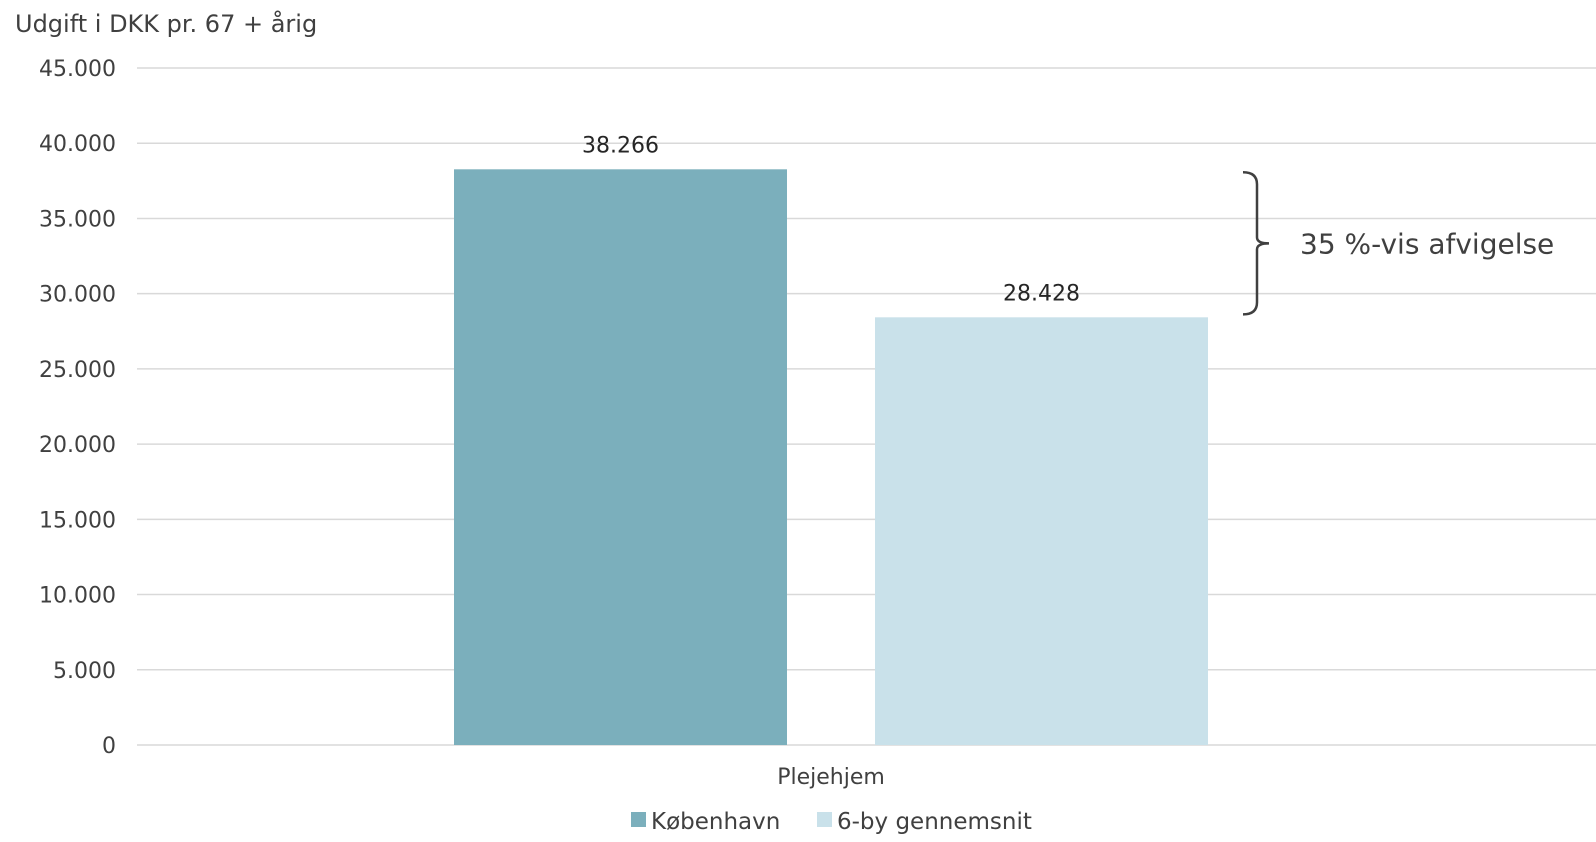 This screenshot has width=1596, height=842. I want to click on deviation-annotation: 35 %-vis afvigelse, so click(1398, 243).